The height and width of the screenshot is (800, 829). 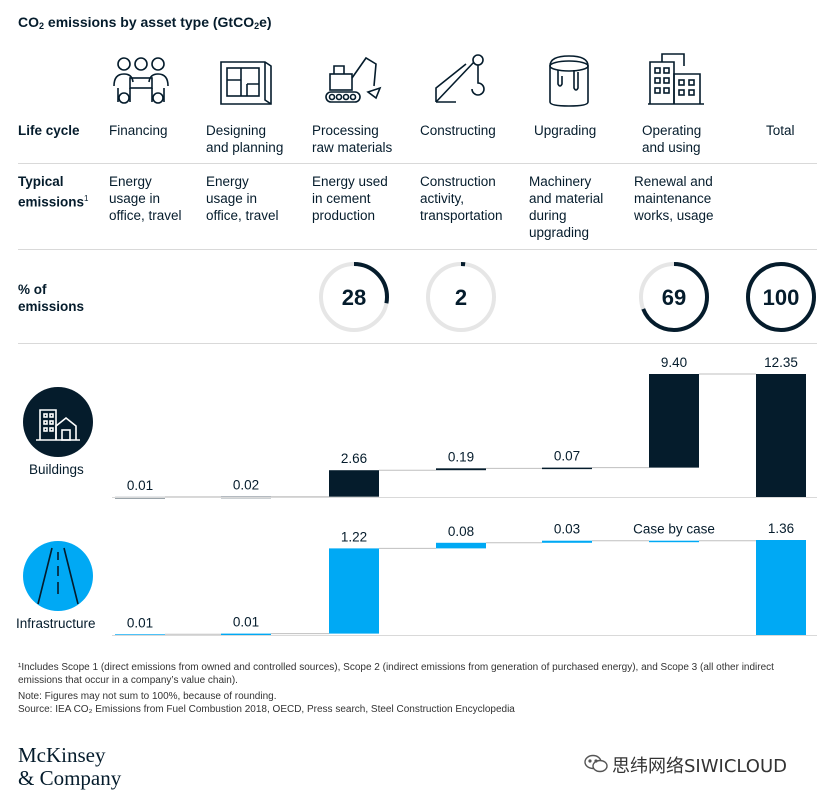 What do you see at coordinates (674, 529) in the screenshot?
I see `data-label: Case by case` at bounding box center [674, 529].